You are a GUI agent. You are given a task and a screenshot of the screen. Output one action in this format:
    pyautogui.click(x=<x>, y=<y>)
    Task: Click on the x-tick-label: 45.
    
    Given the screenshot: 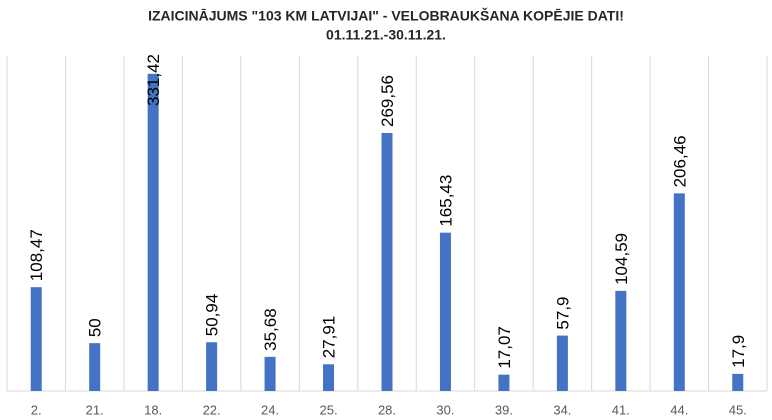 What is the action you would take?
    pyautogui.click(x=738, y=409)
    